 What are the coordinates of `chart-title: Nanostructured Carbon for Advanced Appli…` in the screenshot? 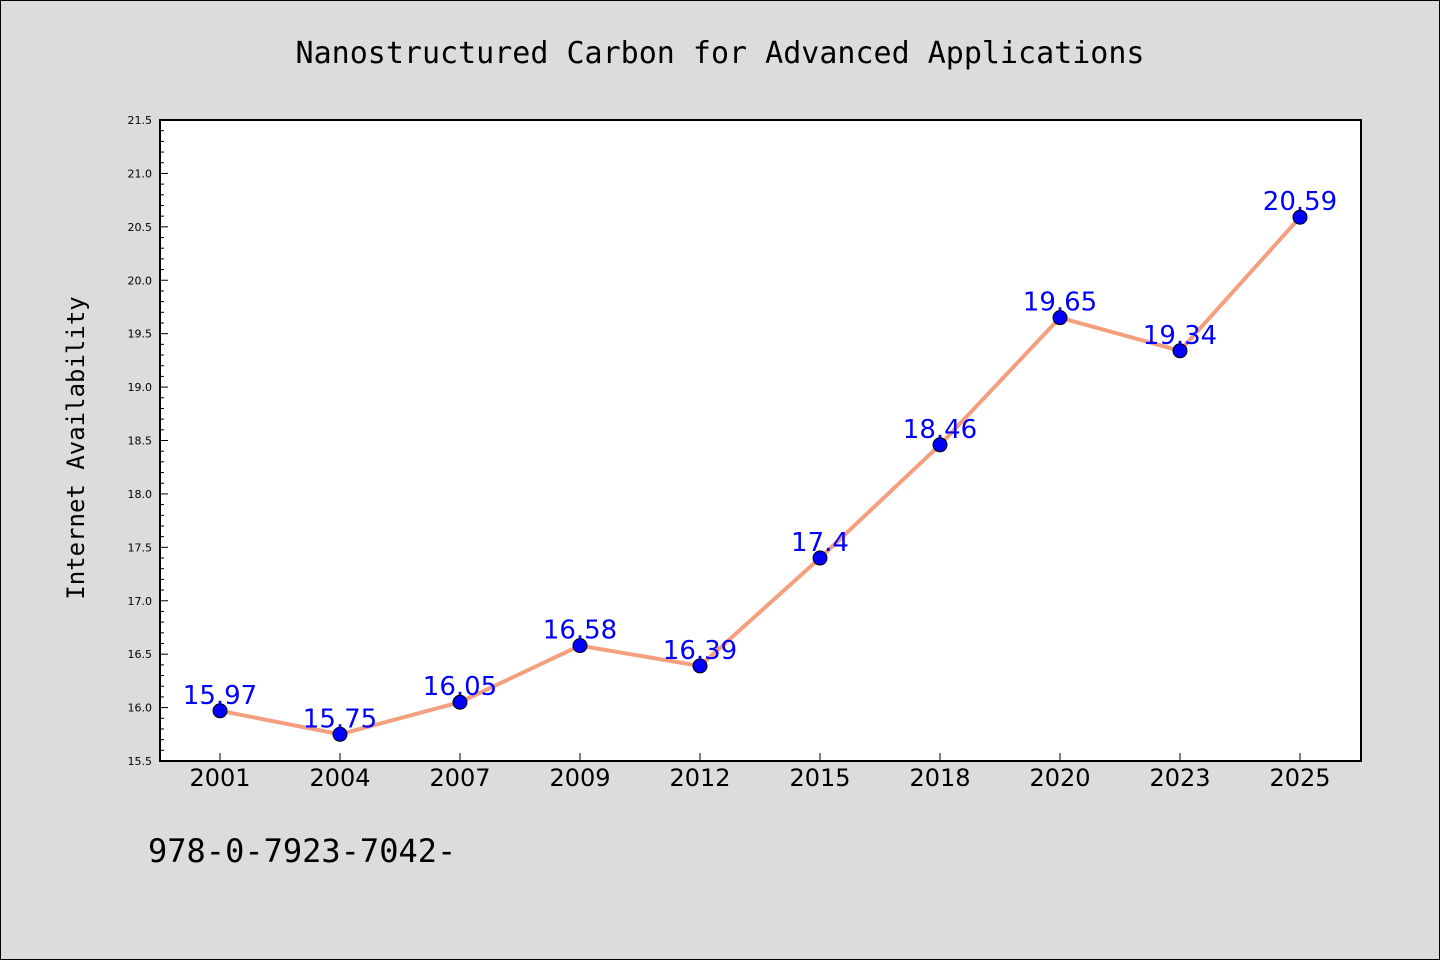 It's located at (720, 53).